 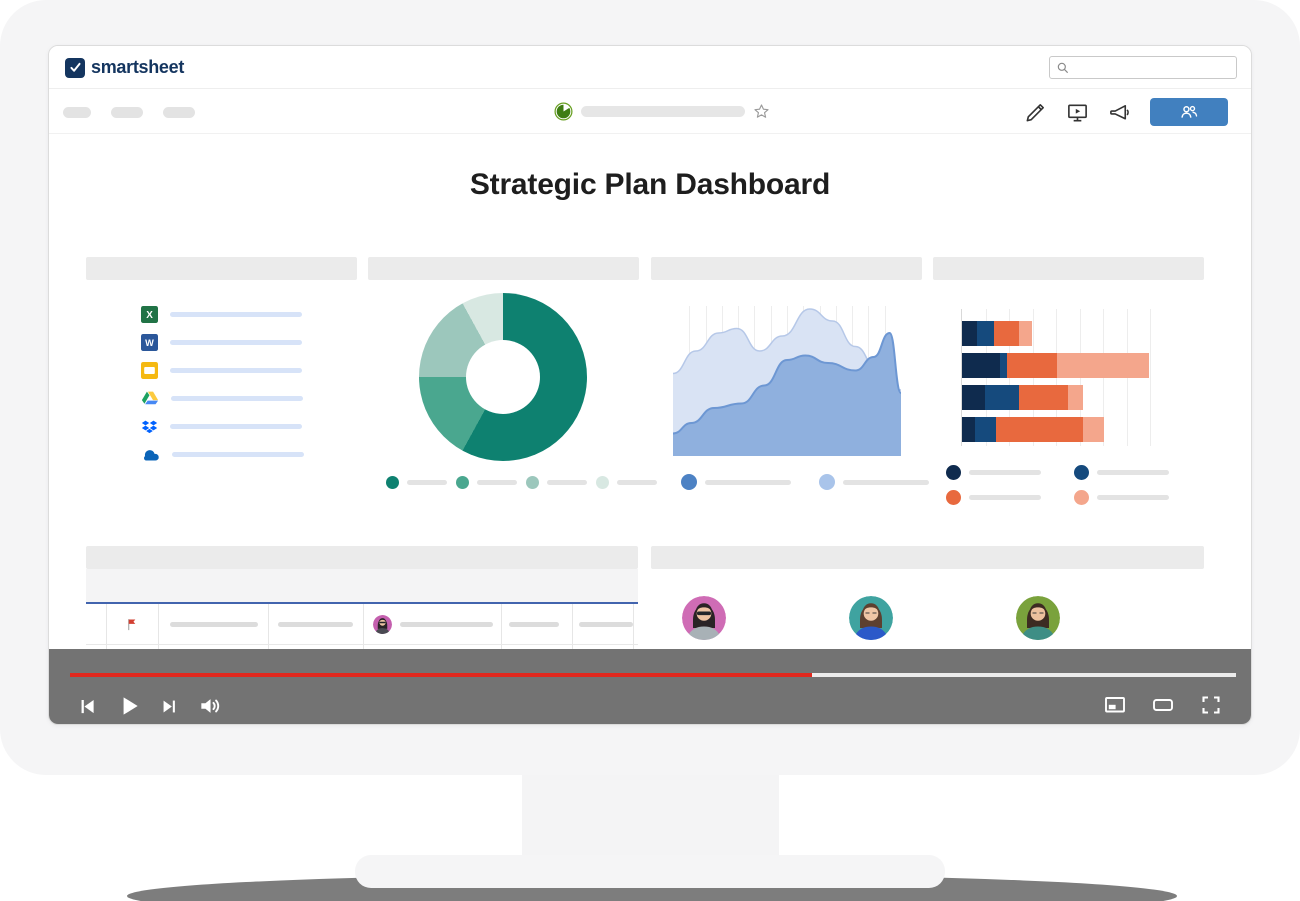 What do you see at coordinates (927, 635) in the screenshot?
I see `widget-team` at bounding box center [927, 635].